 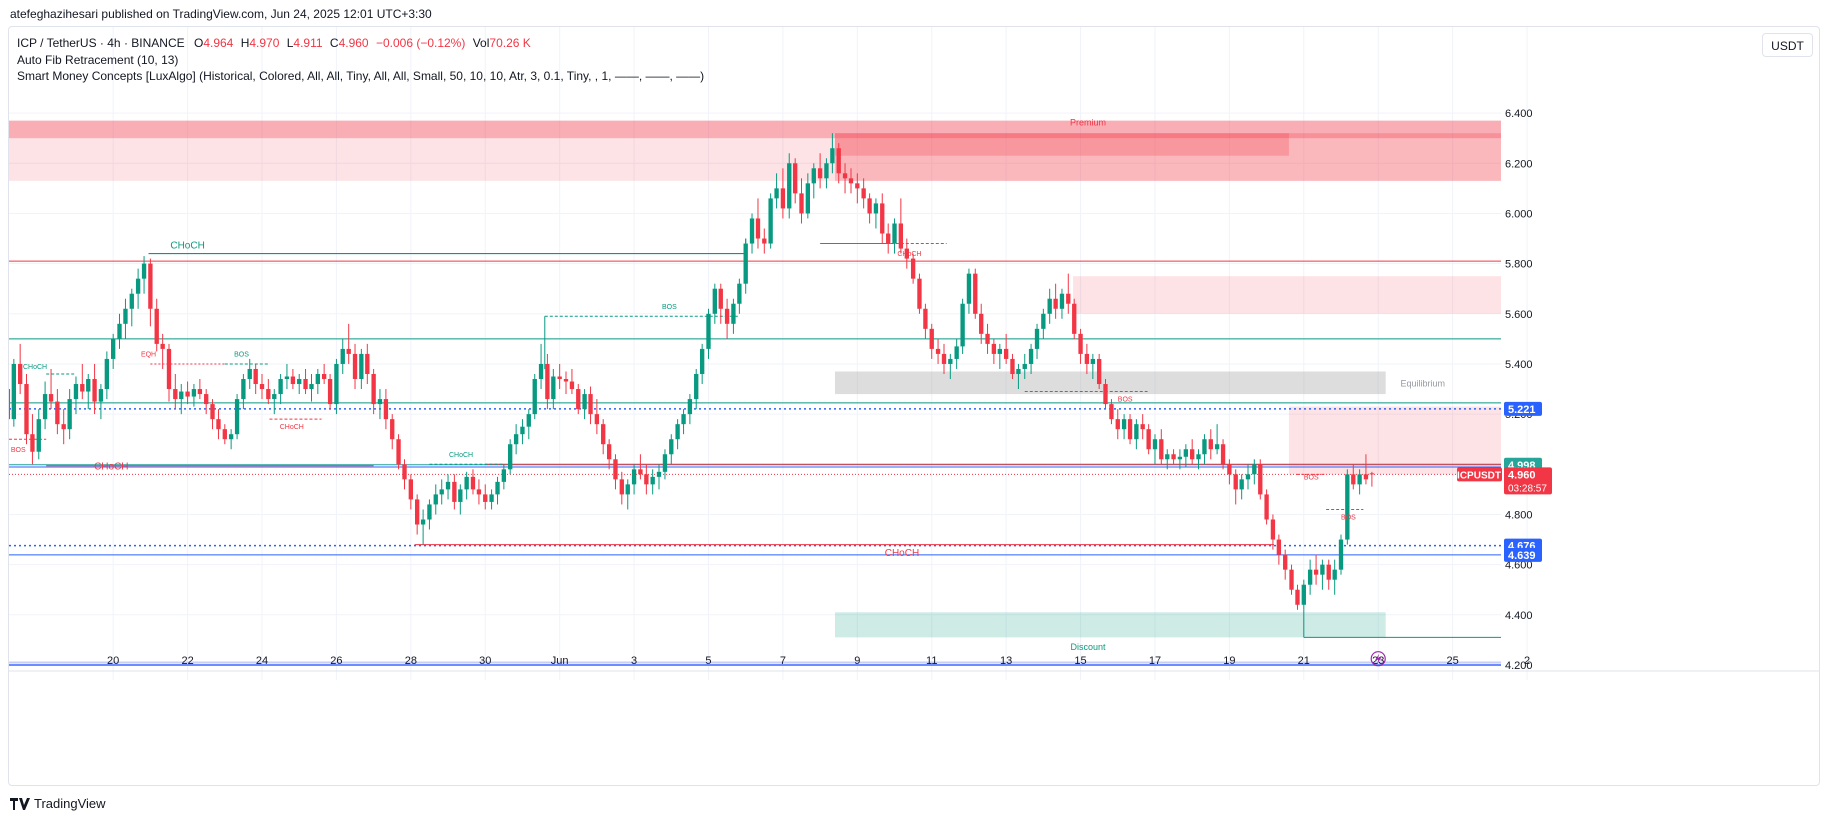 What do you see at coordinates (353, 43) in the screenshot?
I see `ohlc-close: 4.960` at bounding box center [353, 43].